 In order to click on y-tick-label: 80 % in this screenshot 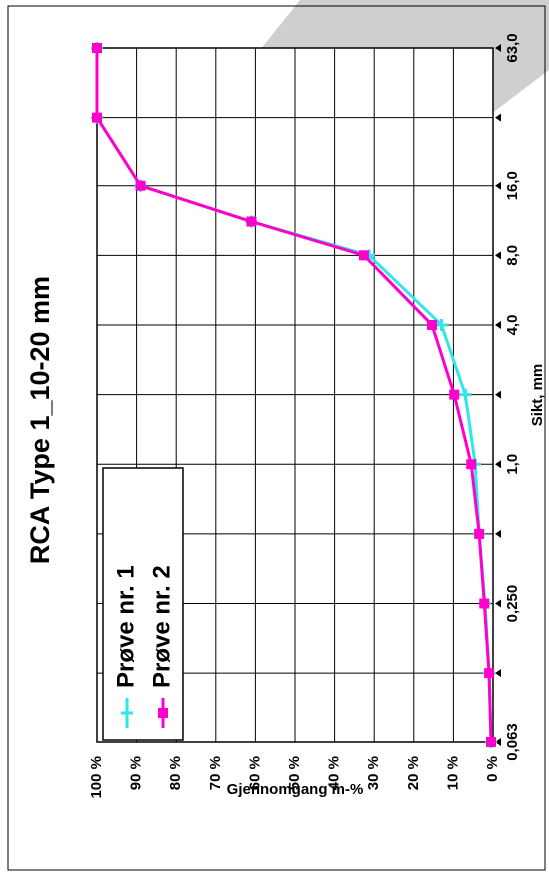, I will do `click(175, 773)`.